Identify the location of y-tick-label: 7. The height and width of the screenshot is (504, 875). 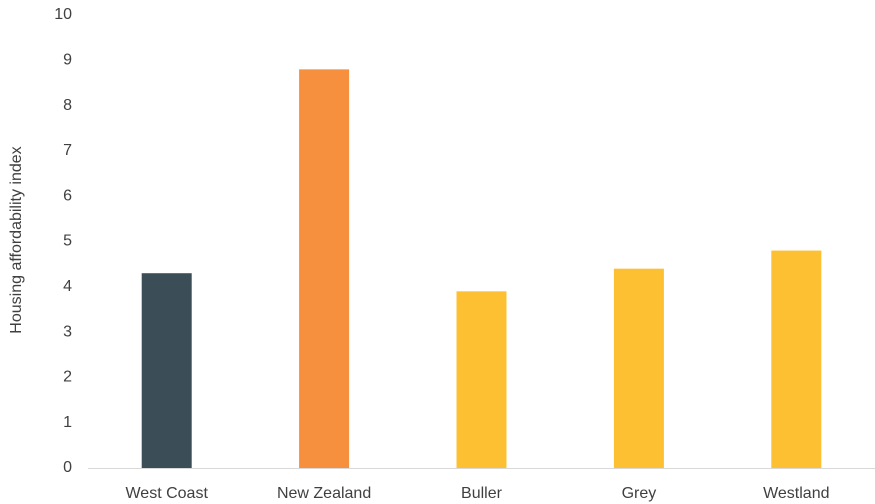
(67, 150).